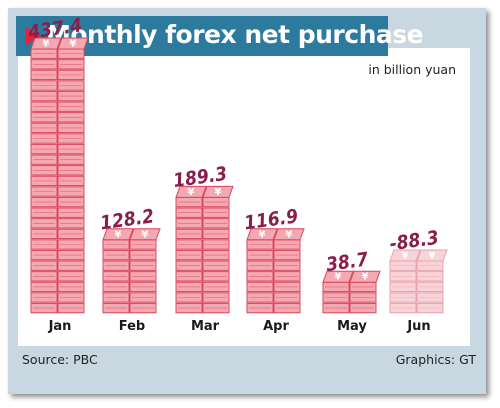 The height and width of the screenshot is (408, 500). I want to click on bar-jun: ¥ ¥, so click(418, 281).